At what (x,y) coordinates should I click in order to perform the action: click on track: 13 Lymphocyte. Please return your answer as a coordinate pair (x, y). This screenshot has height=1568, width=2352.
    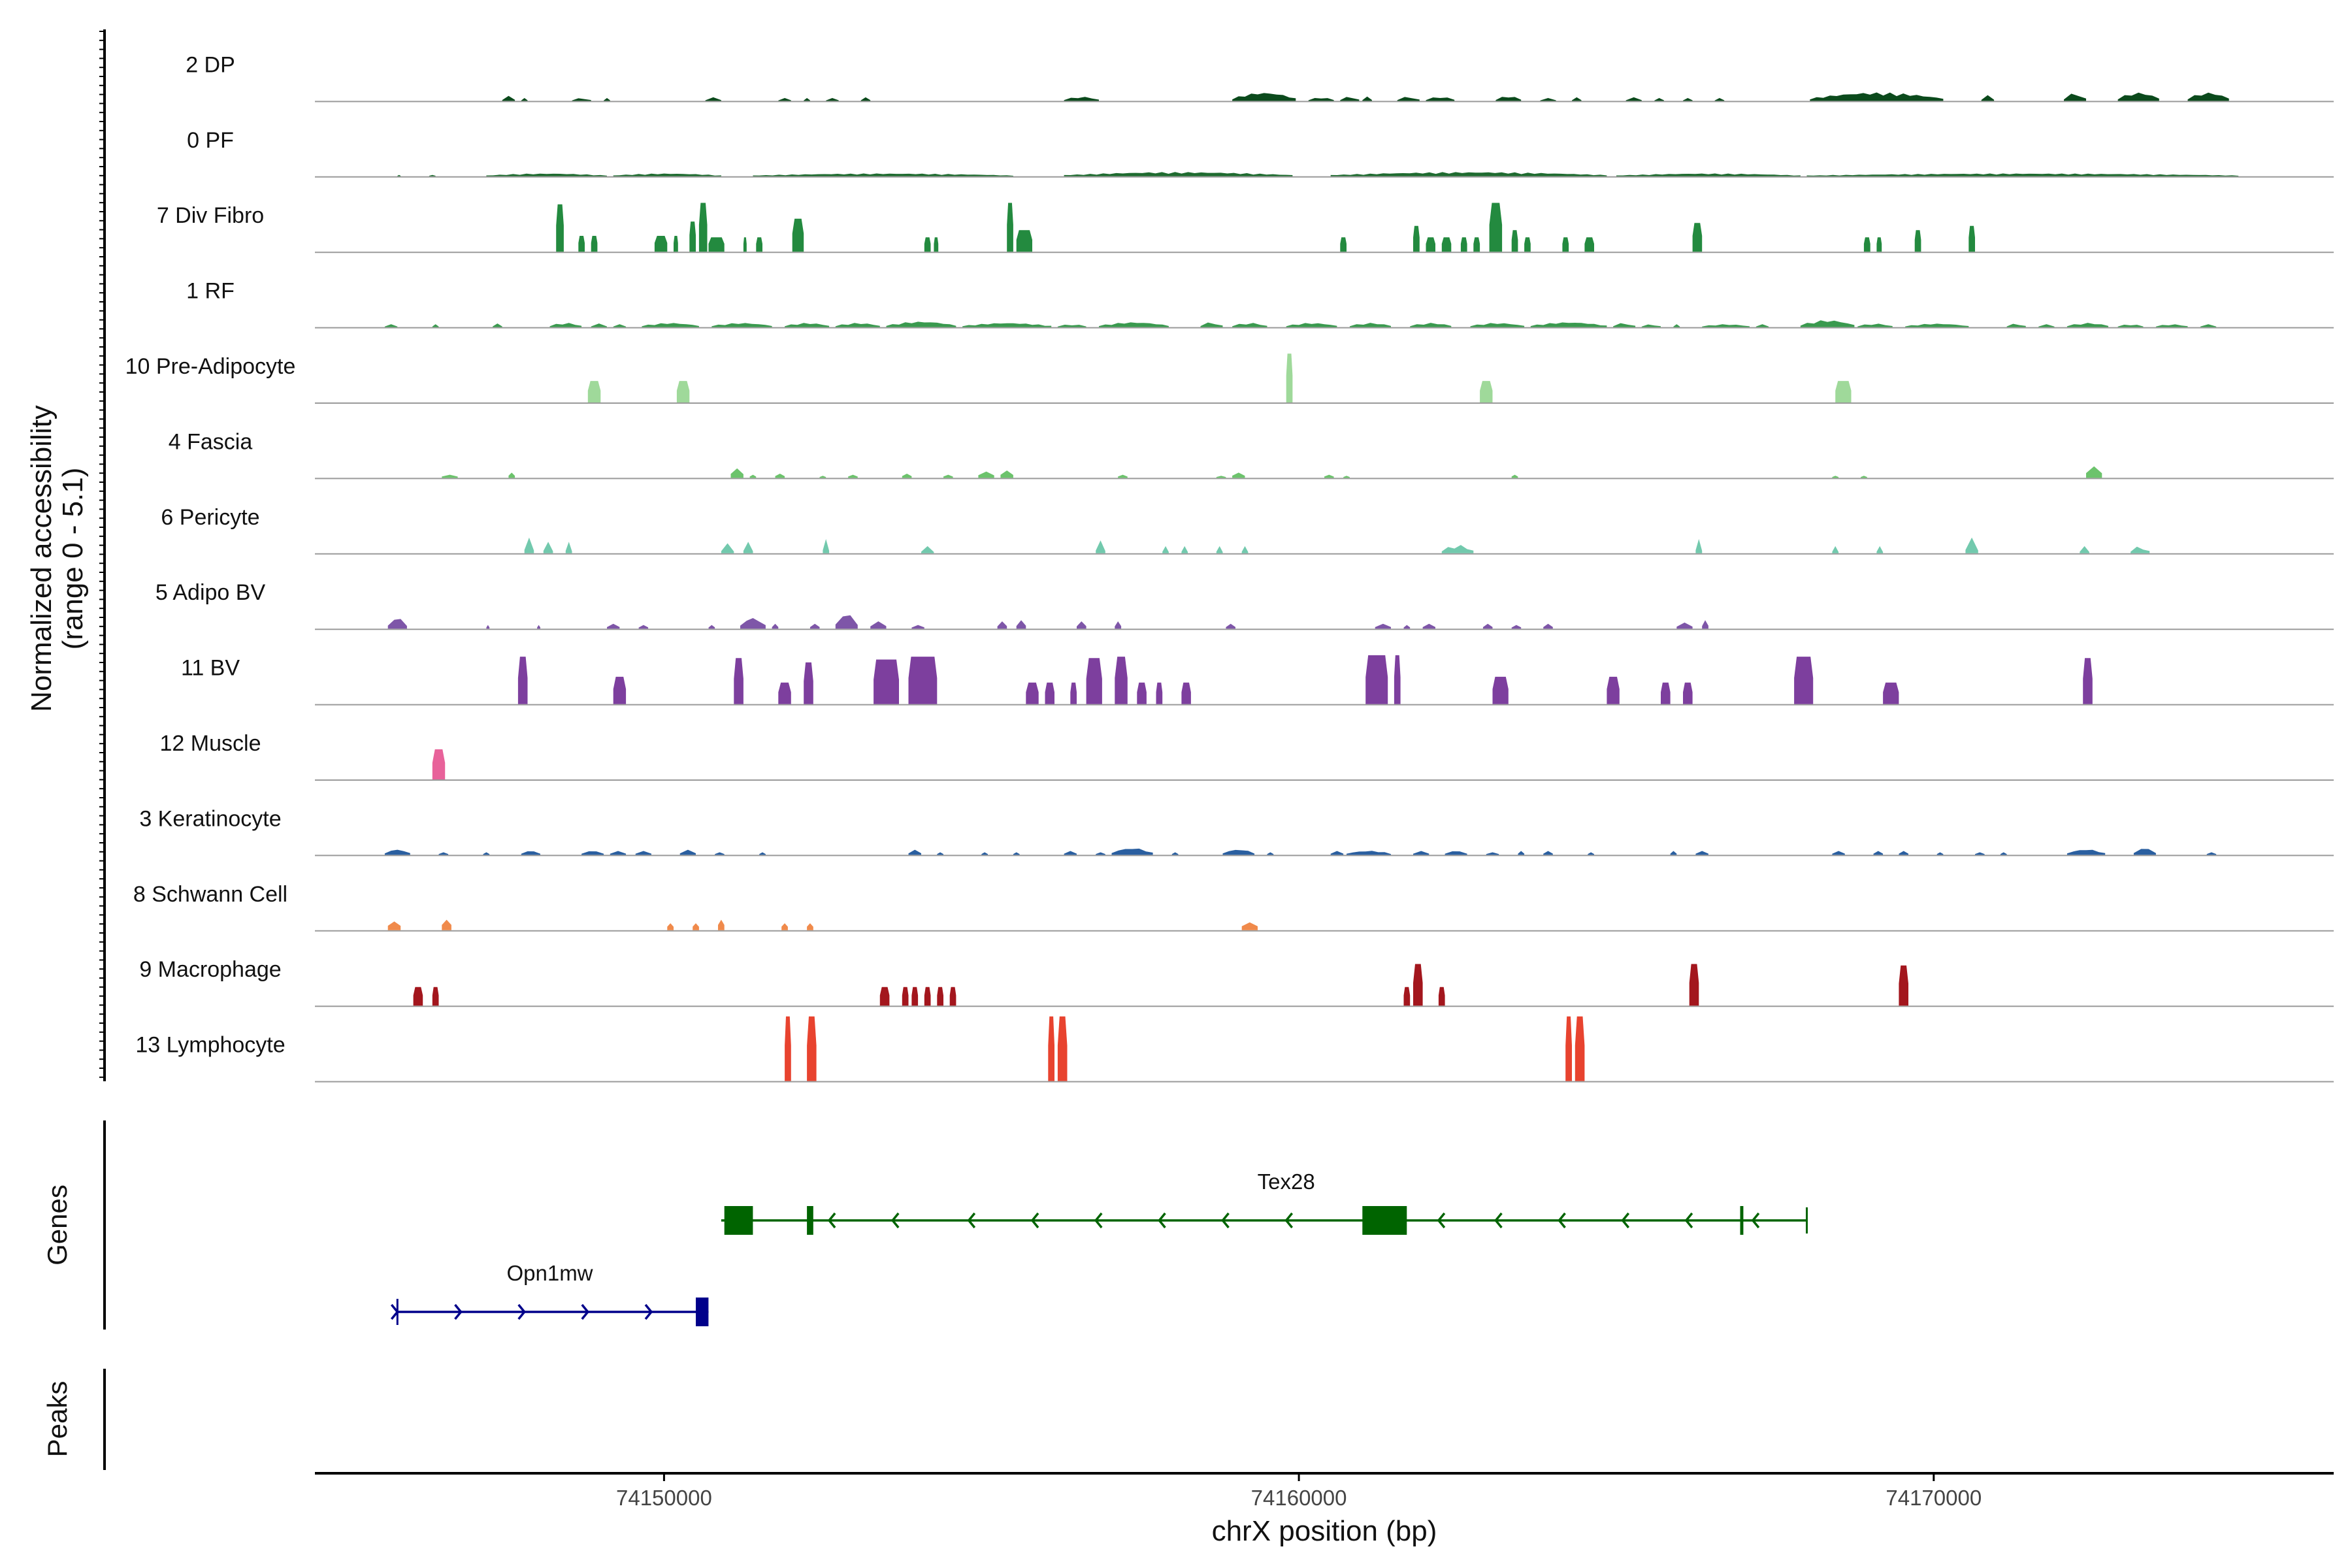
    Looking at the image, I should click on (1234, 1049).